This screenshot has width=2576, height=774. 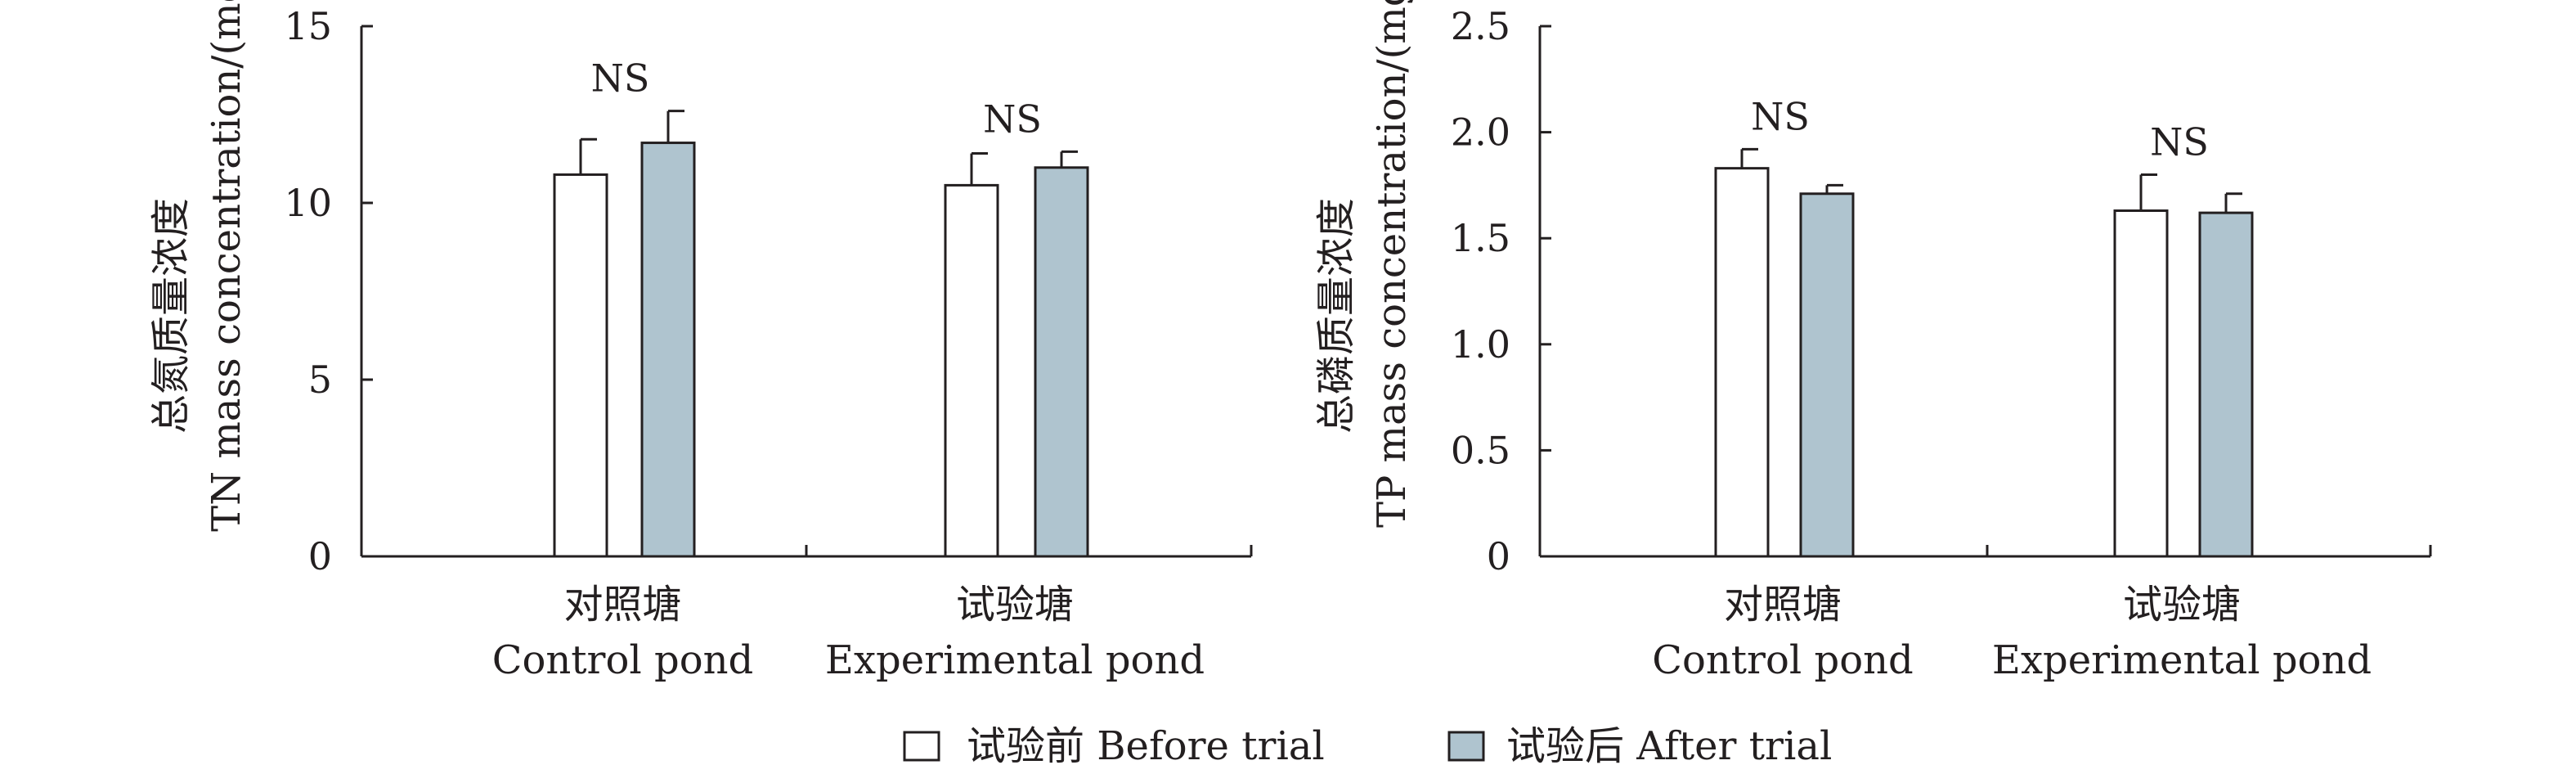 I want to click on legend-before-label: 试验前 Before trial, so click(x=1146, y=746).